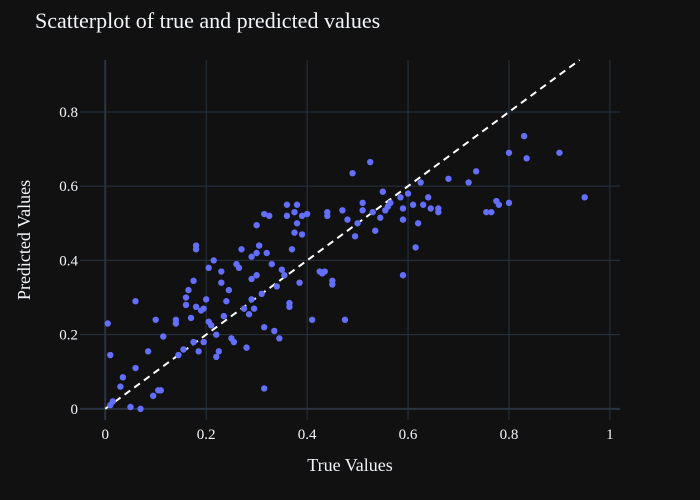  What do you see at coordinates (68, 187) in the screenshot?
I see `y-tick-label: 0.6` at bounding box center [68, 187].